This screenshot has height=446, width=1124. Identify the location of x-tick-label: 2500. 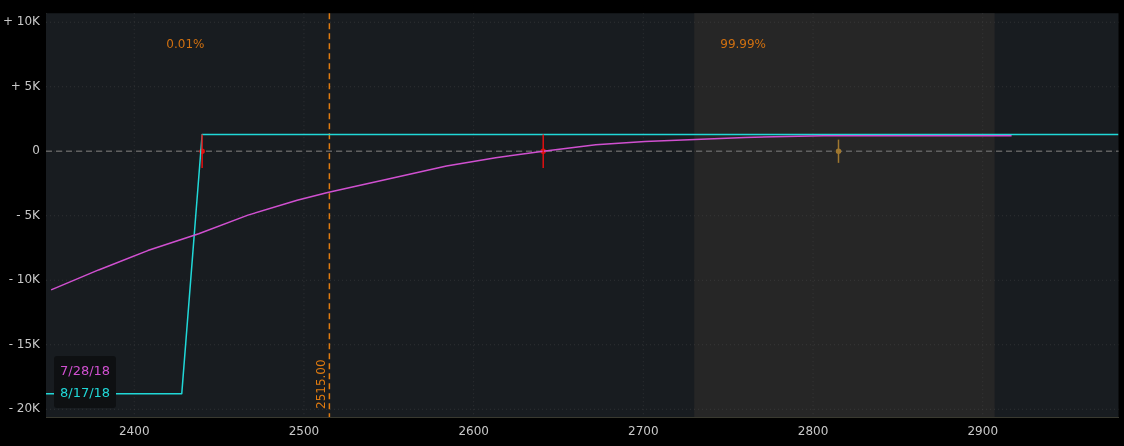
(304, 431).